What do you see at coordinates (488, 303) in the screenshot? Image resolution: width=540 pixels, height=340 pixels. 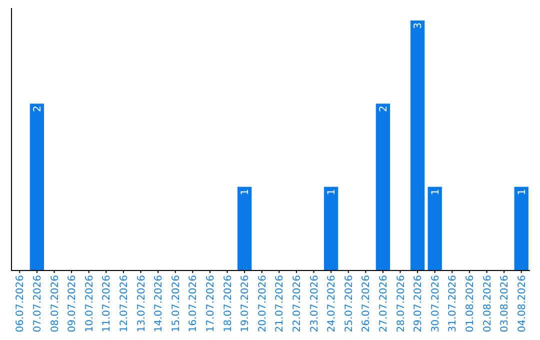 I see `x-tick-label: 02.08.2026` at bounding box center [488, 303].